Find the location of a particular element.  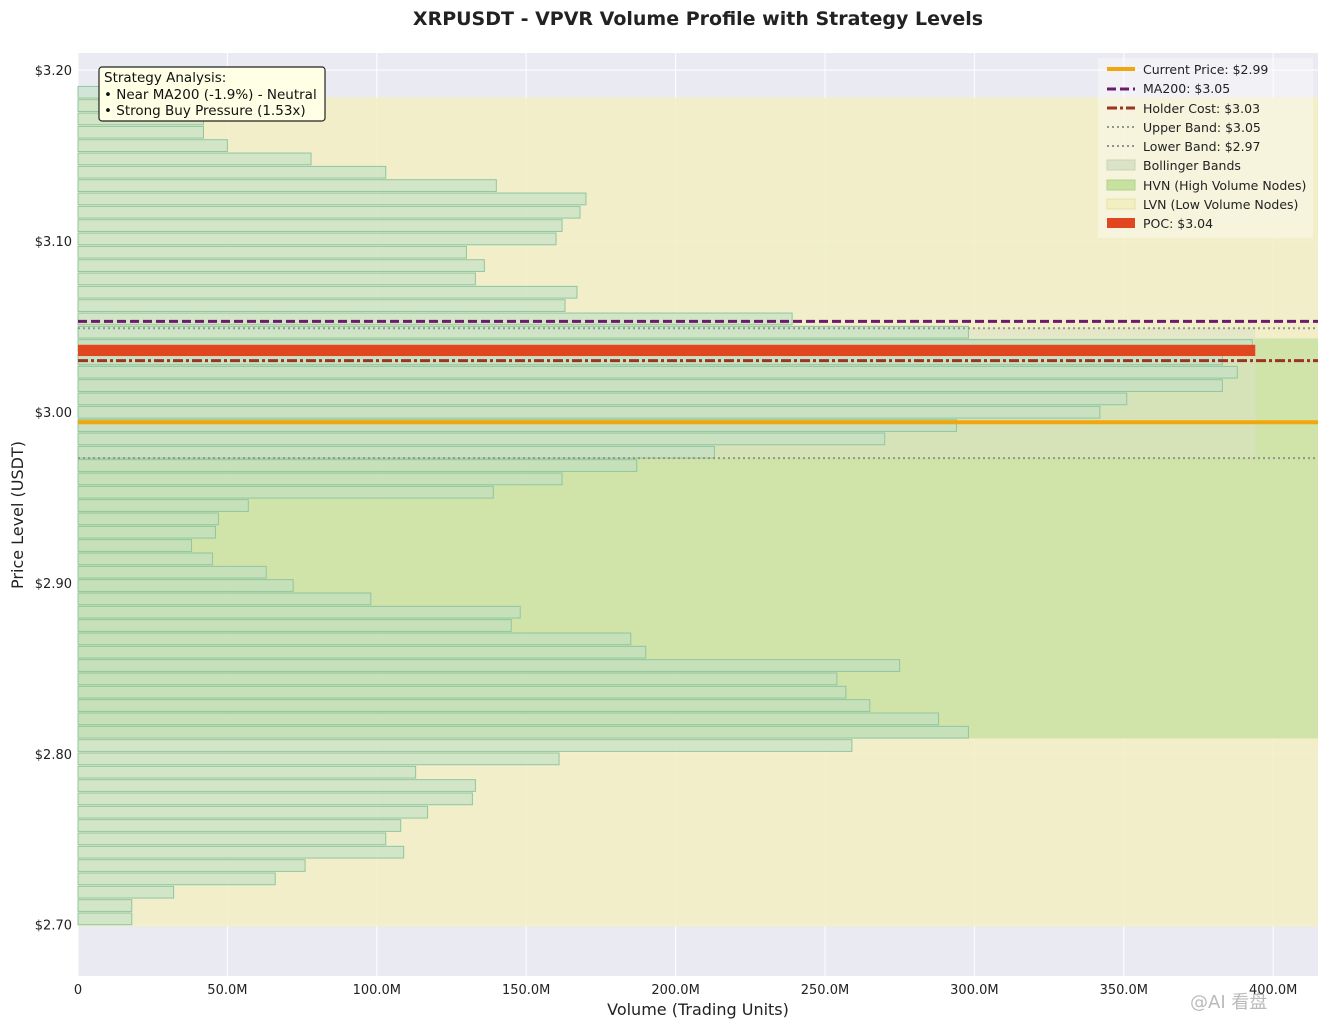

x-tick-label: 100.0M is located at coordinates (377, 990).